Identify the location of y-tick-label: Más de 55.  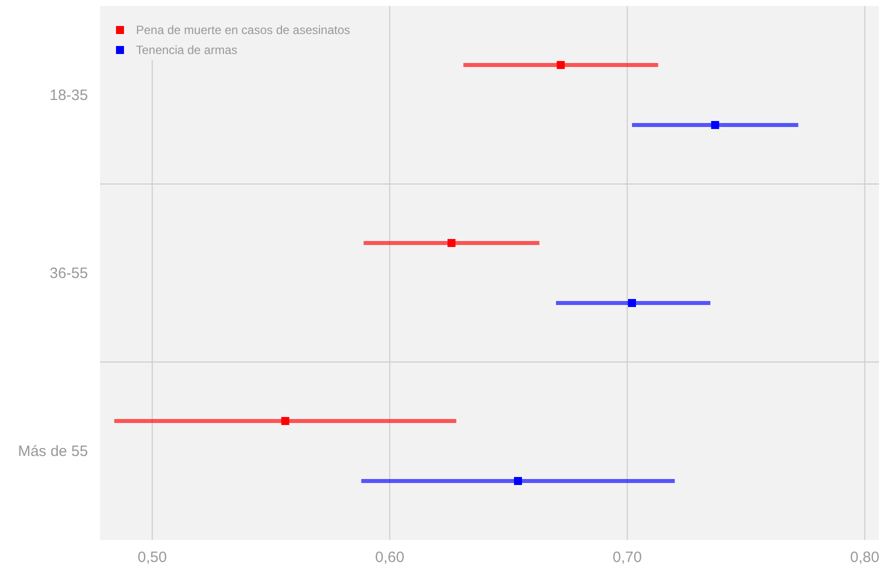
(53, 451).